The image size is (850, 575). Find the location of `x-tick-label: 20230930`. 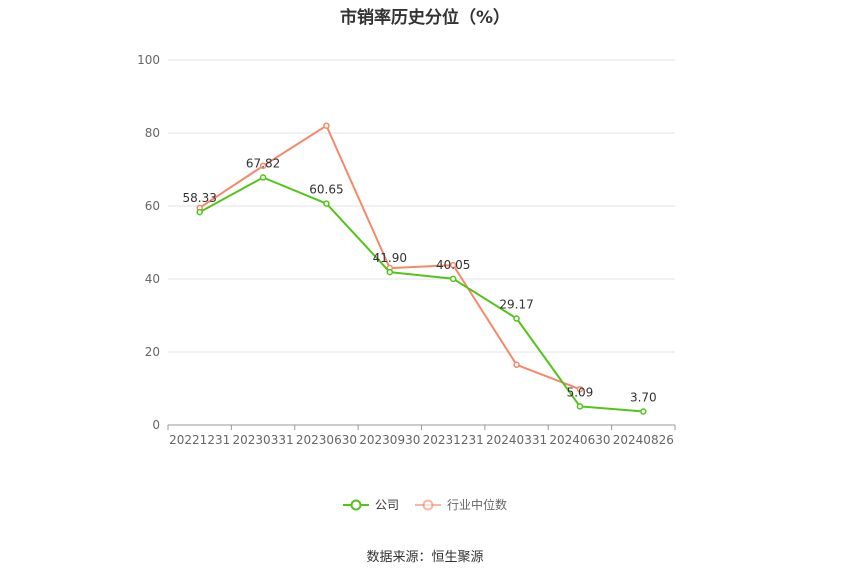

x-tick-label: 20230930 is located at coordinates (389, 440).